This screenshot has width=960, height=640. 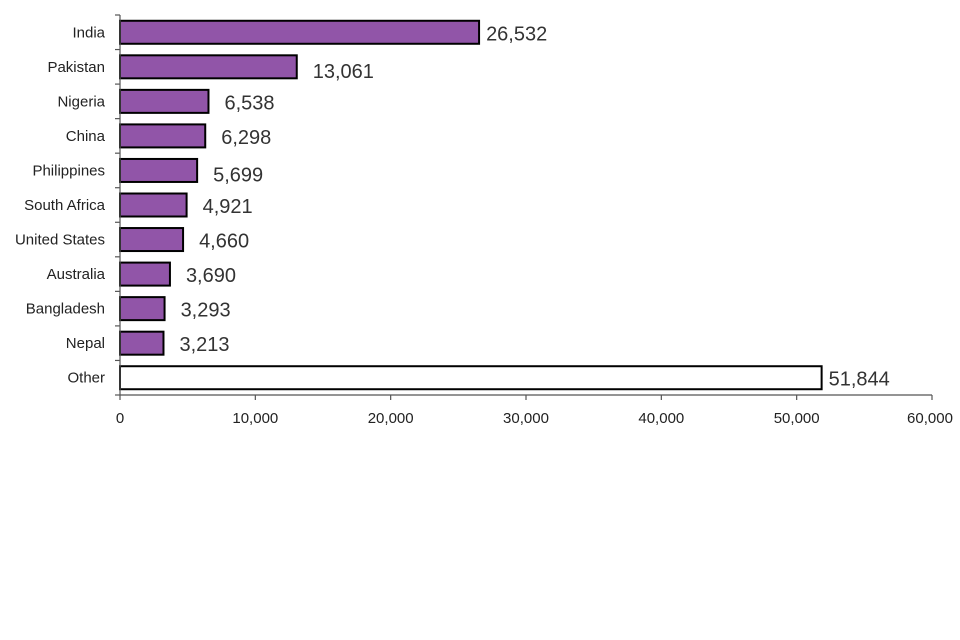 I want to click on category-label: Bangladesh, so click(x=65, y=309).